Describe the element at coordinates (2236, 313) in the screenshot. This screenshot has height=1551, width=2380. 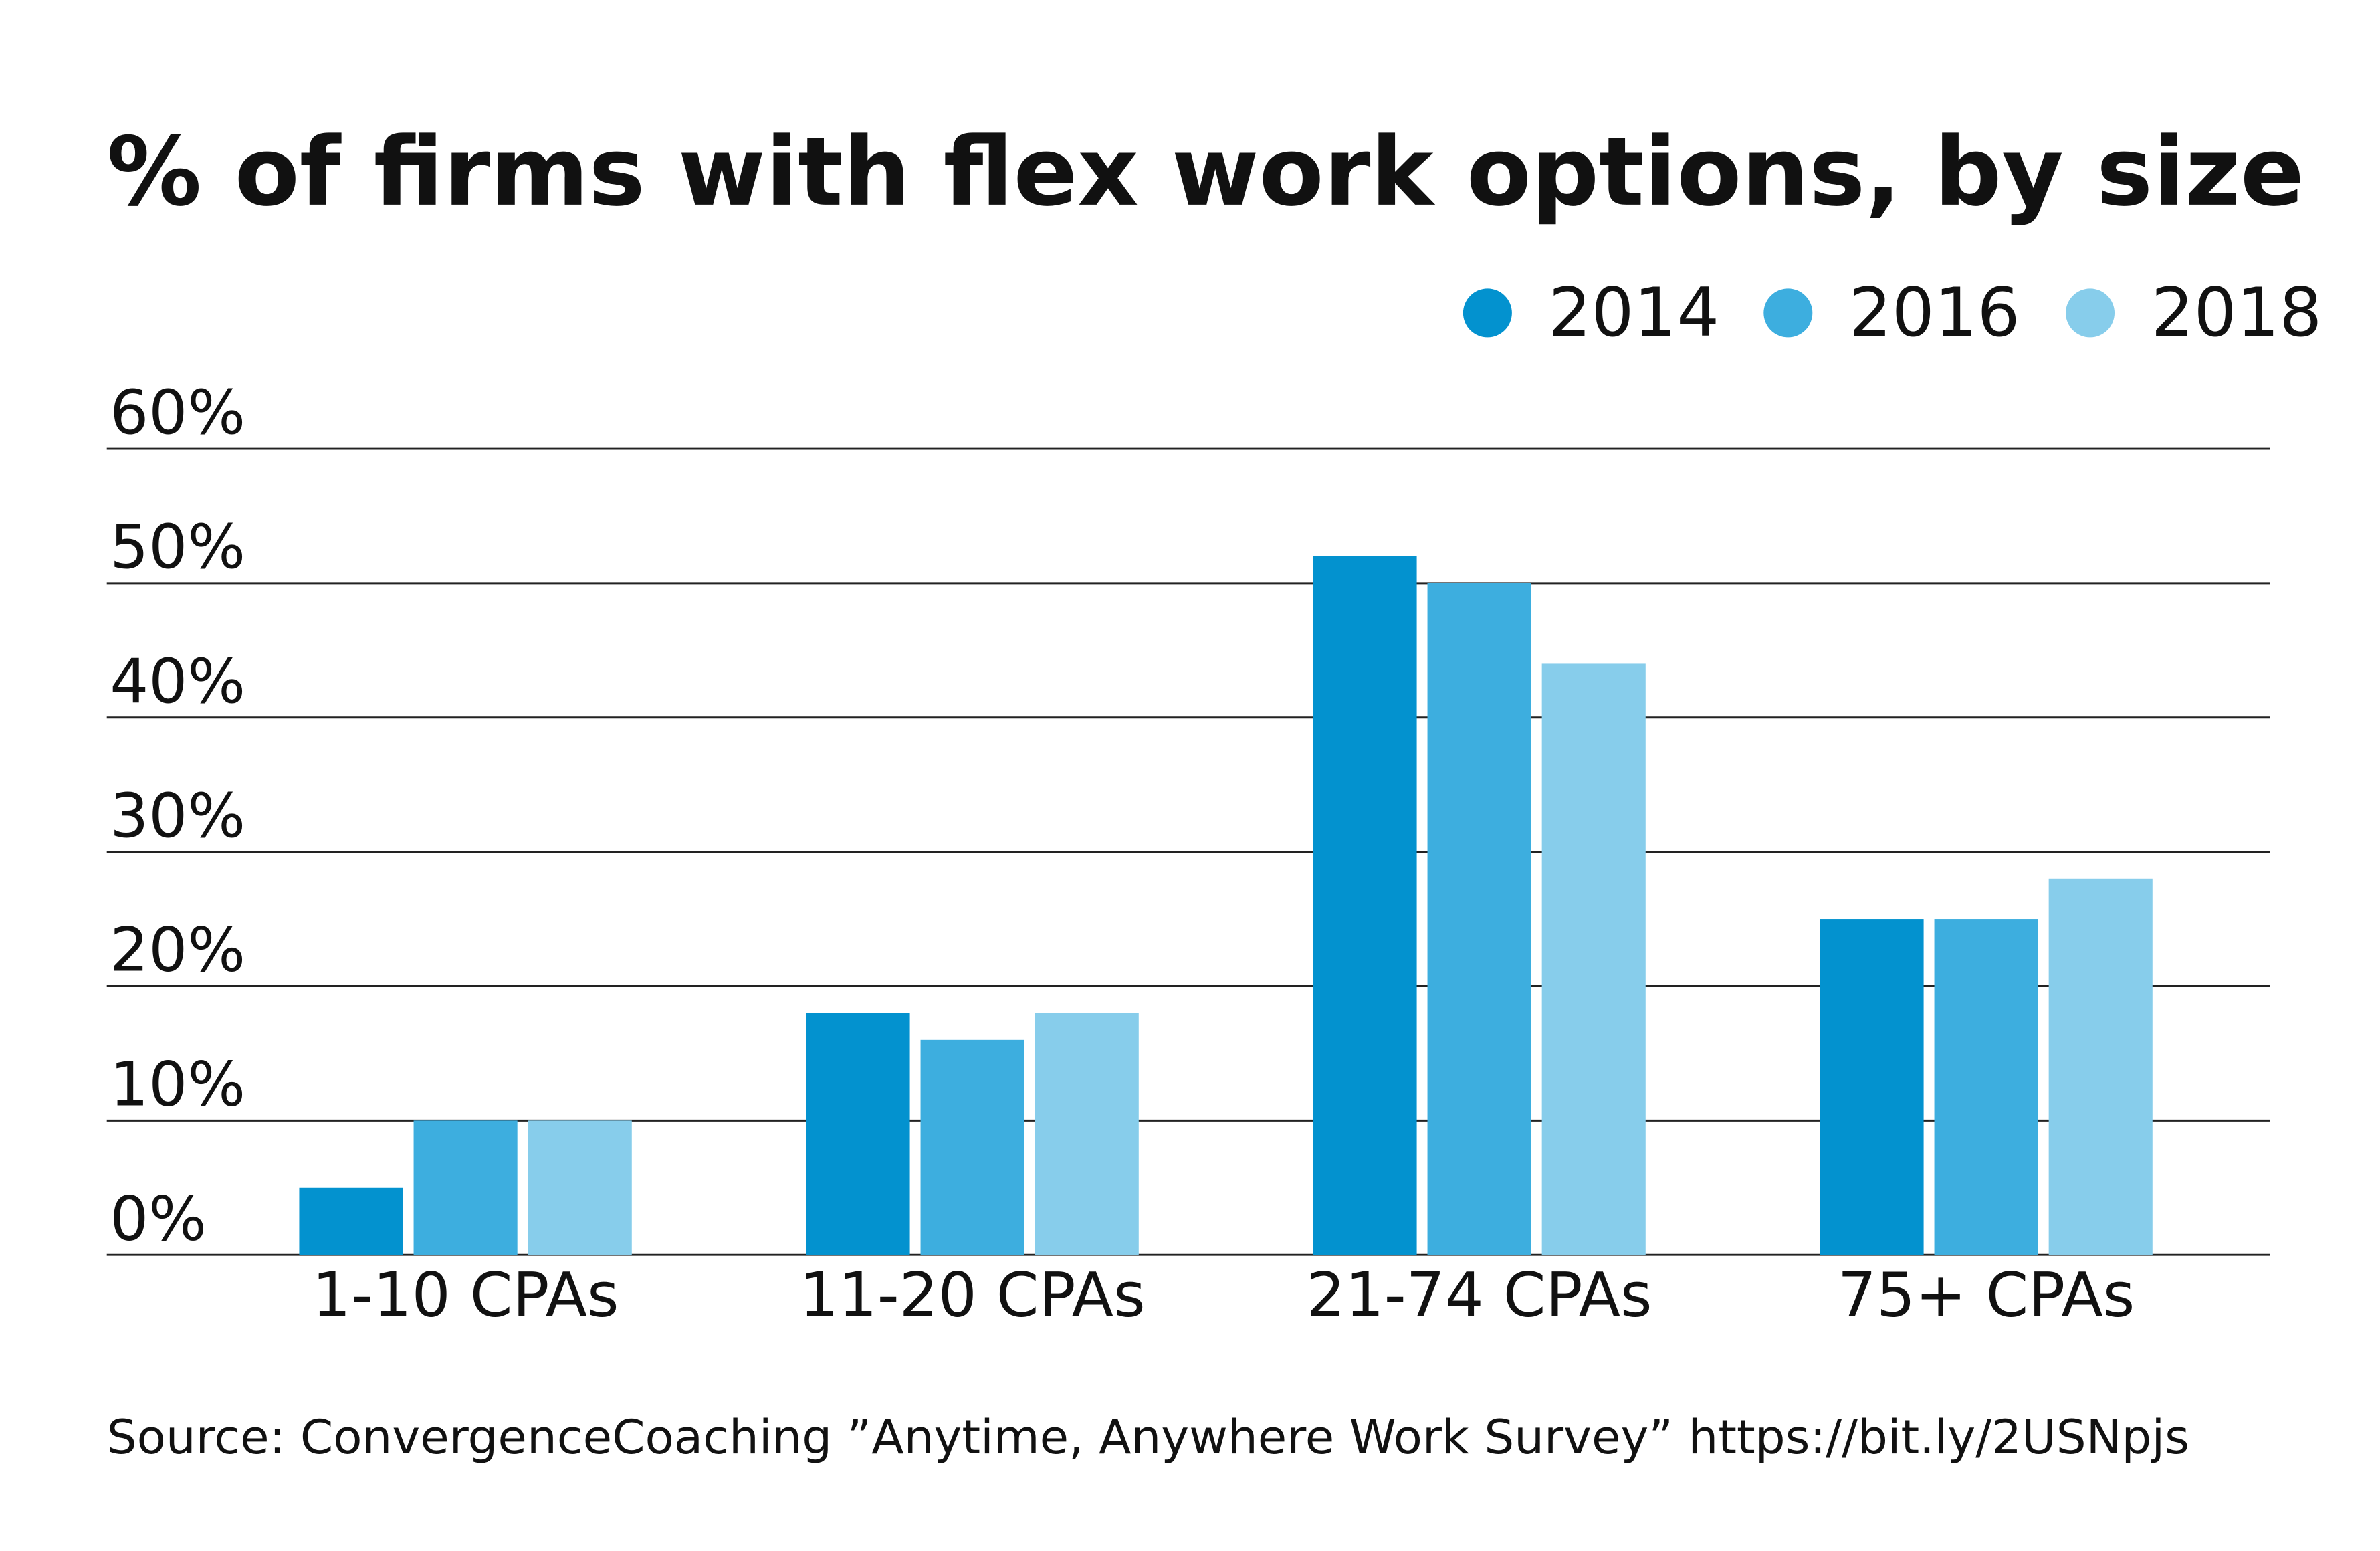
I see `legend-label: 2018` at that location.